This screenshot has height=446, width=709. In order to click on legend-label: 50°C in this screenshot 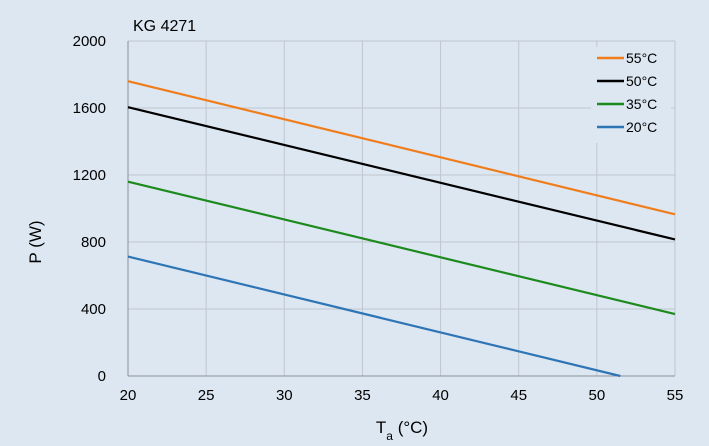, I will do `click(641, 81)`.